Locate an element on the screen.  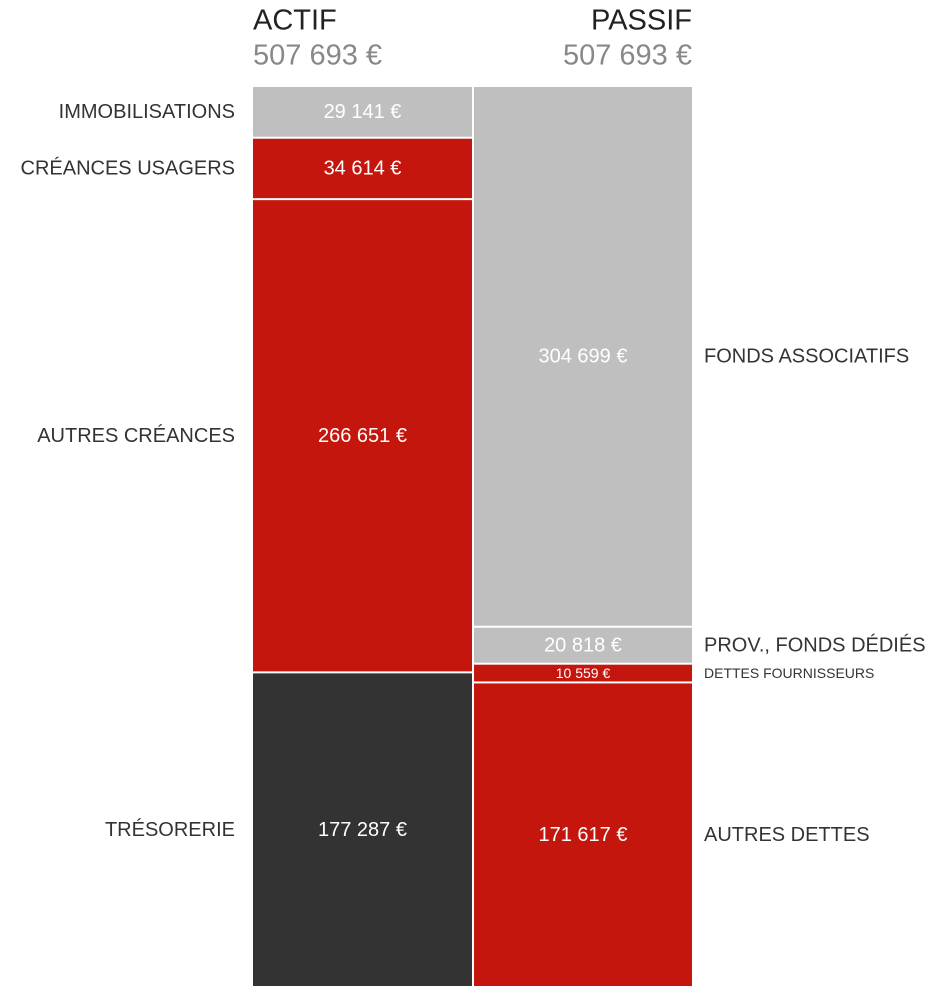
segment-category-label: FONDS ASSOCIATIFS is located at coordinates (806, 357).